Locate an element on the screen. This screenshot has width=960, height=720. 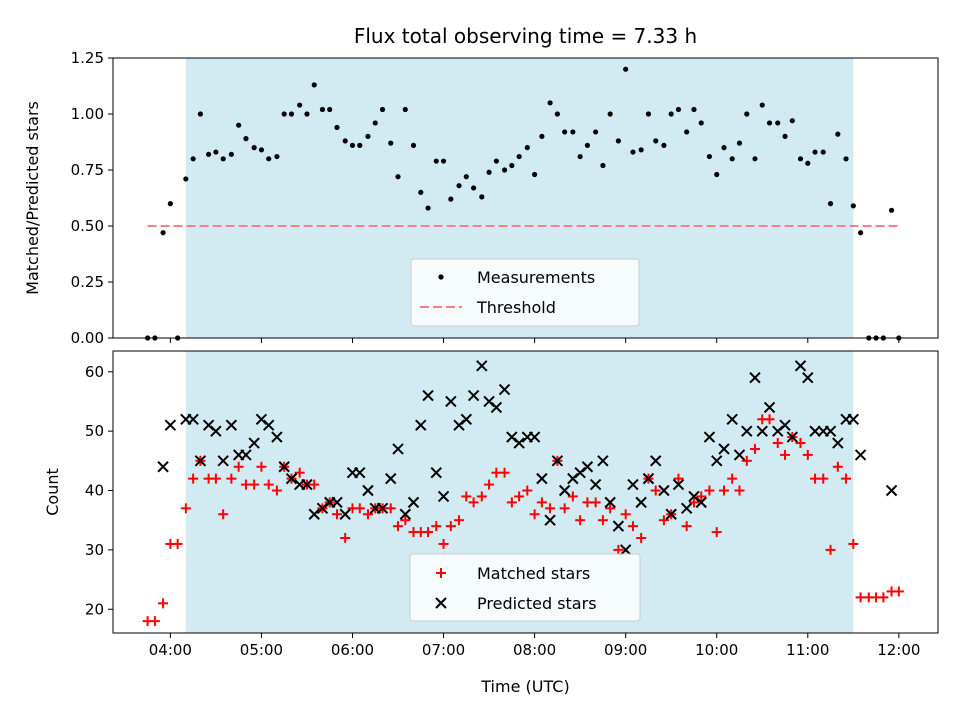
y-tick-label: 0.50 is located at coordinates (87, 226).